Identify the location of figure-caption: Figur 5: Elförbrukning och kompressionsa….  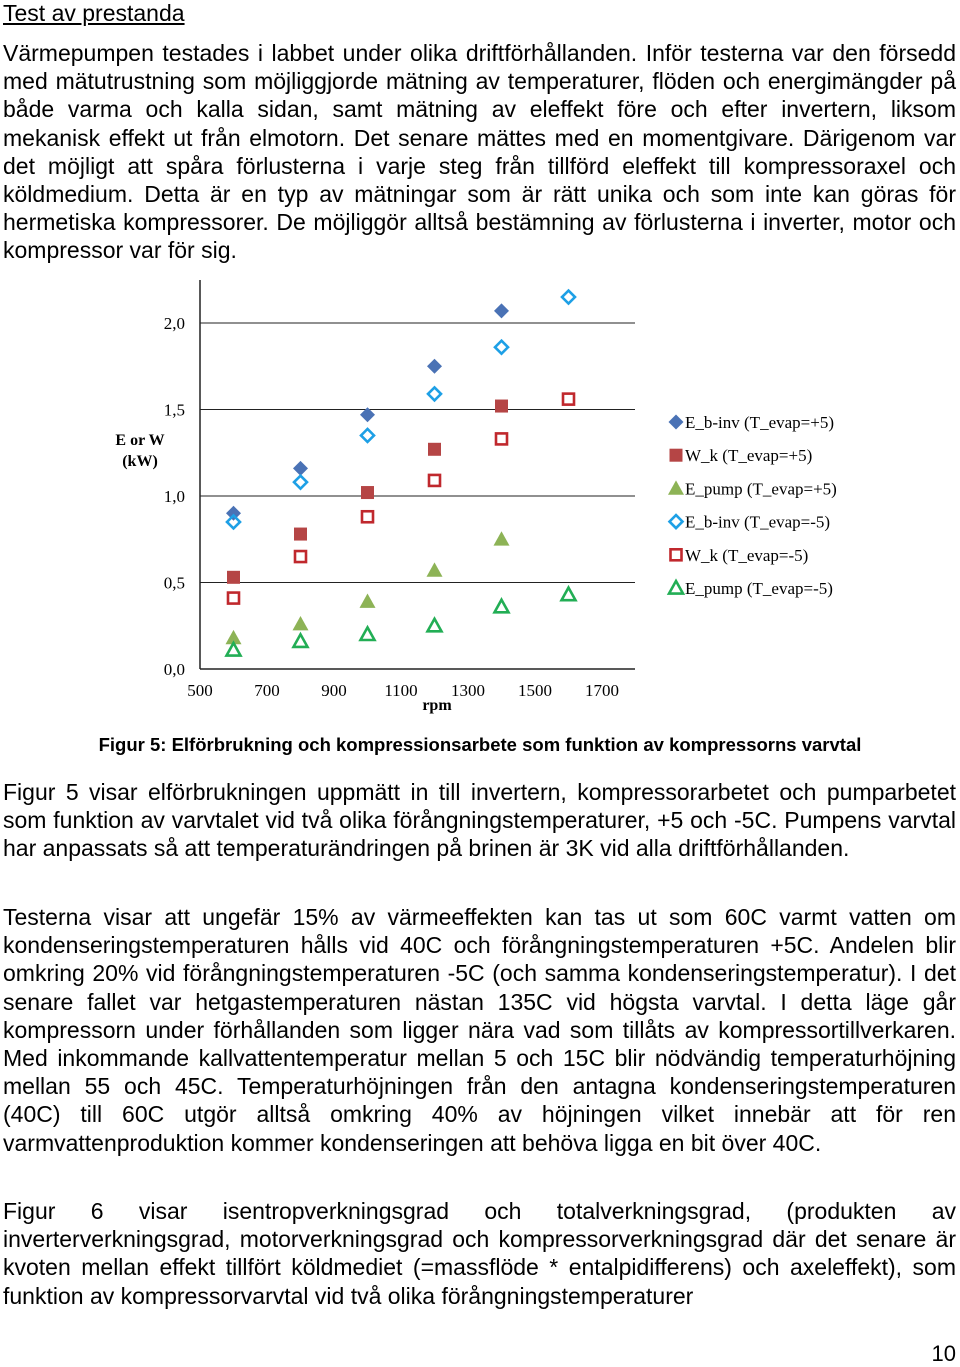
(480, 744).